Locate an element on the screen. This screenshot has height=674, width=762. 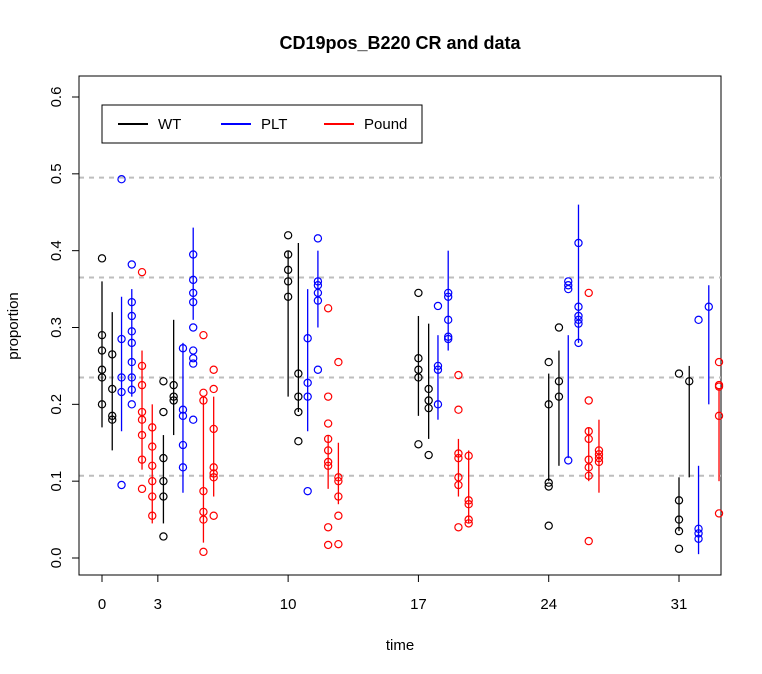
x-tick-label: 17 is located at coordinates (418, 604).